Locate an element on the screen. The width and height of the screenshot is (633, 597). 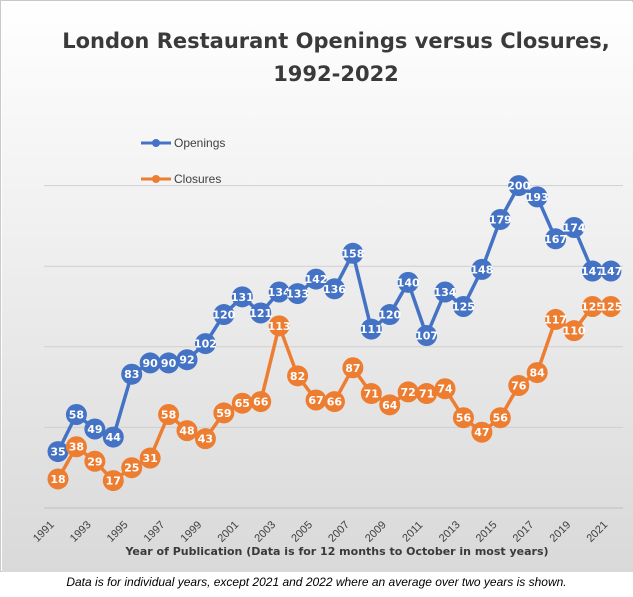
data-label: 140 is located at coordinates (408, 282).